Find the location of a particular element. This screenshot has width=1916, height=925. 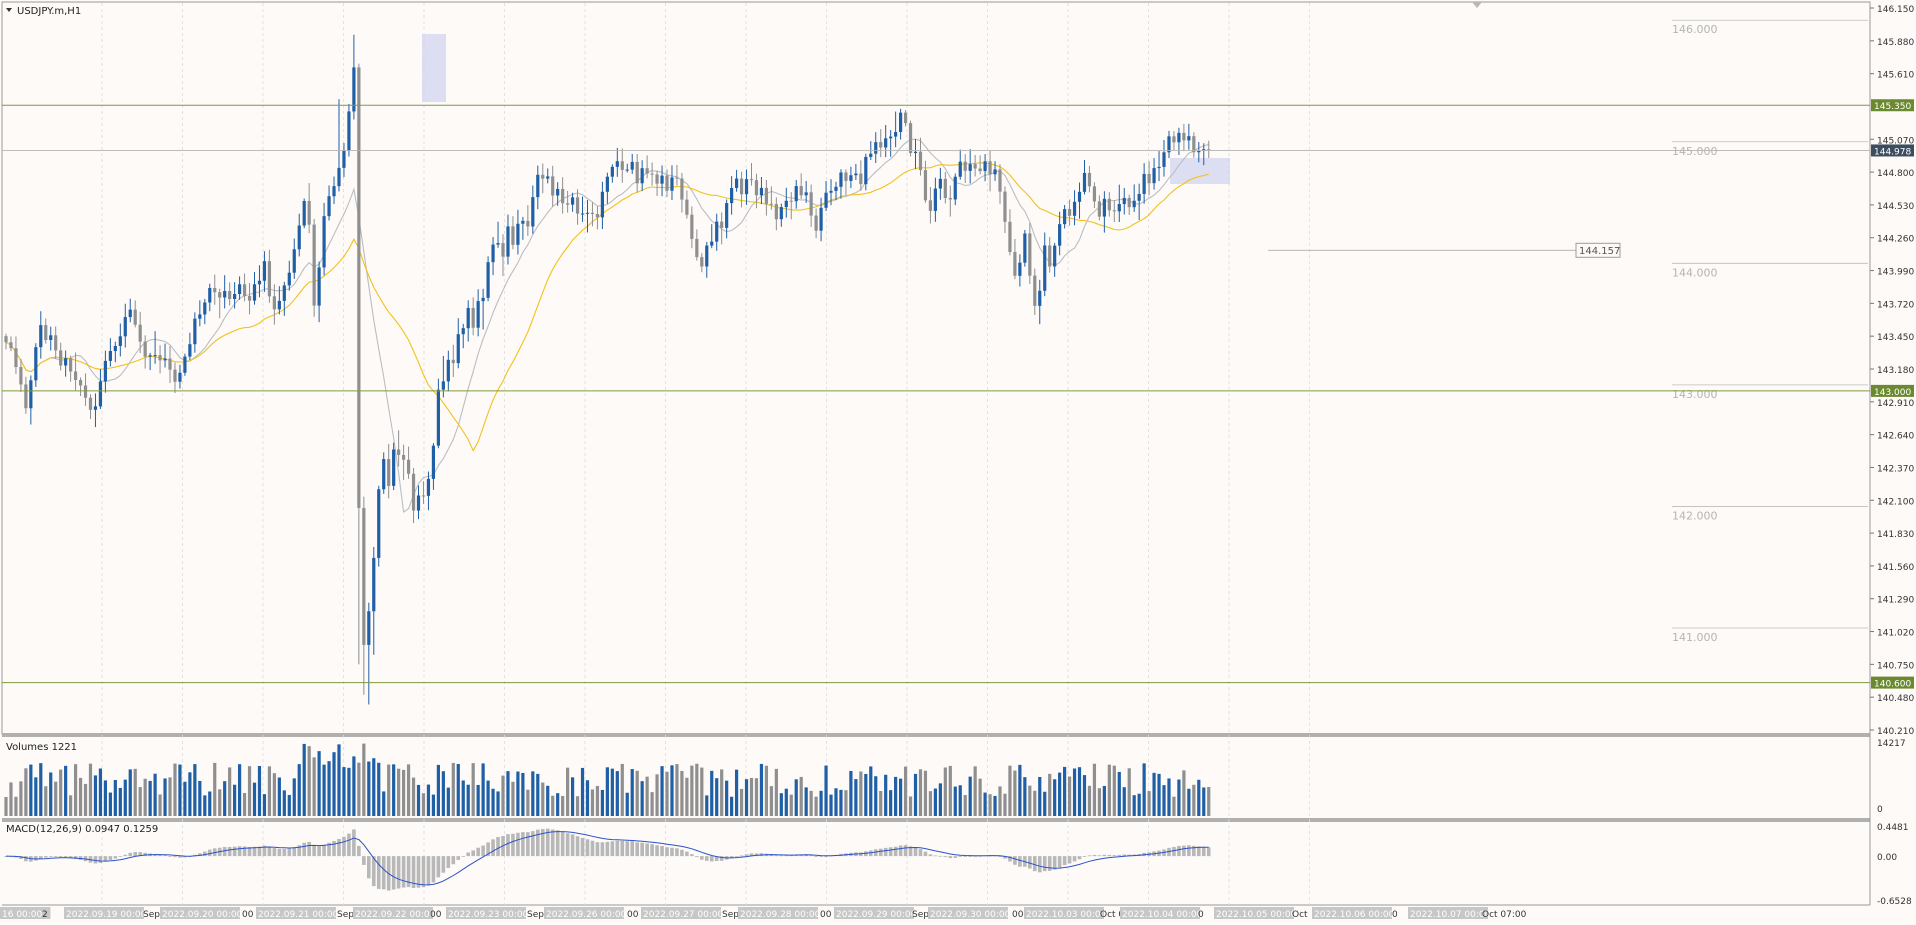

round-level-label: 146.000 is located at coordinates (1695, 29).